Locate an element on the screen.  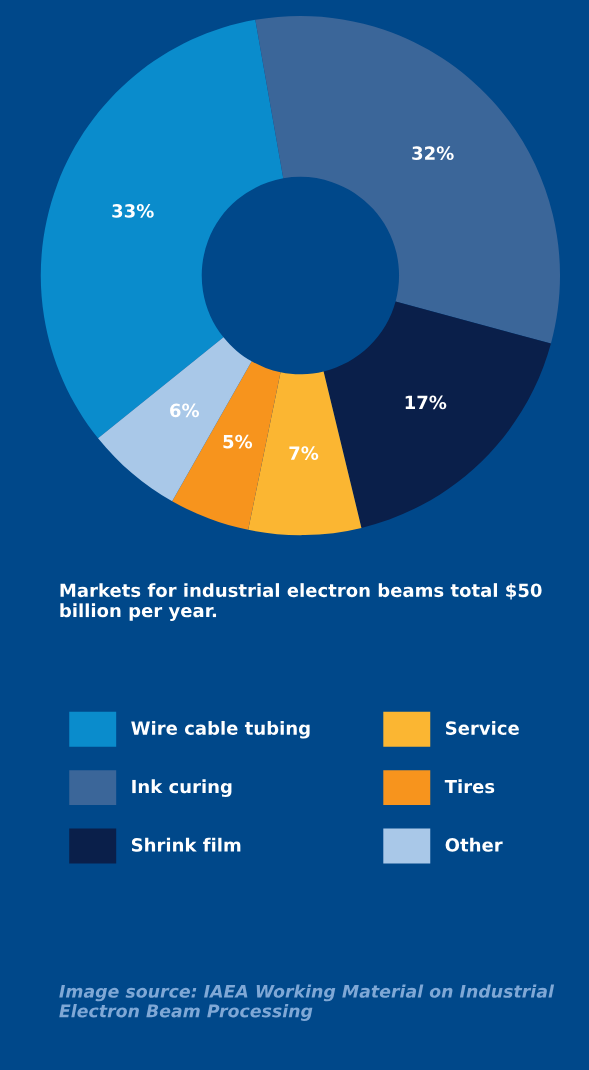
text: Image source: IAEA Working Material on Industrial Electron Beam Processing is located at coordinates (307, 1002).